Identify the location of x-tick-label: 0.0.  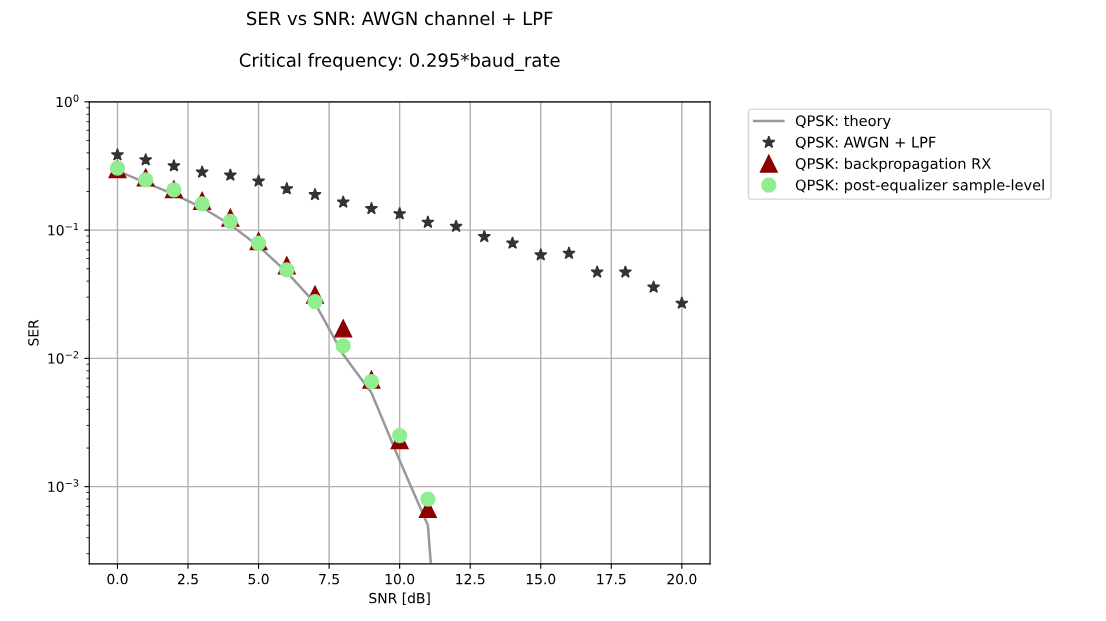
(117, 579).